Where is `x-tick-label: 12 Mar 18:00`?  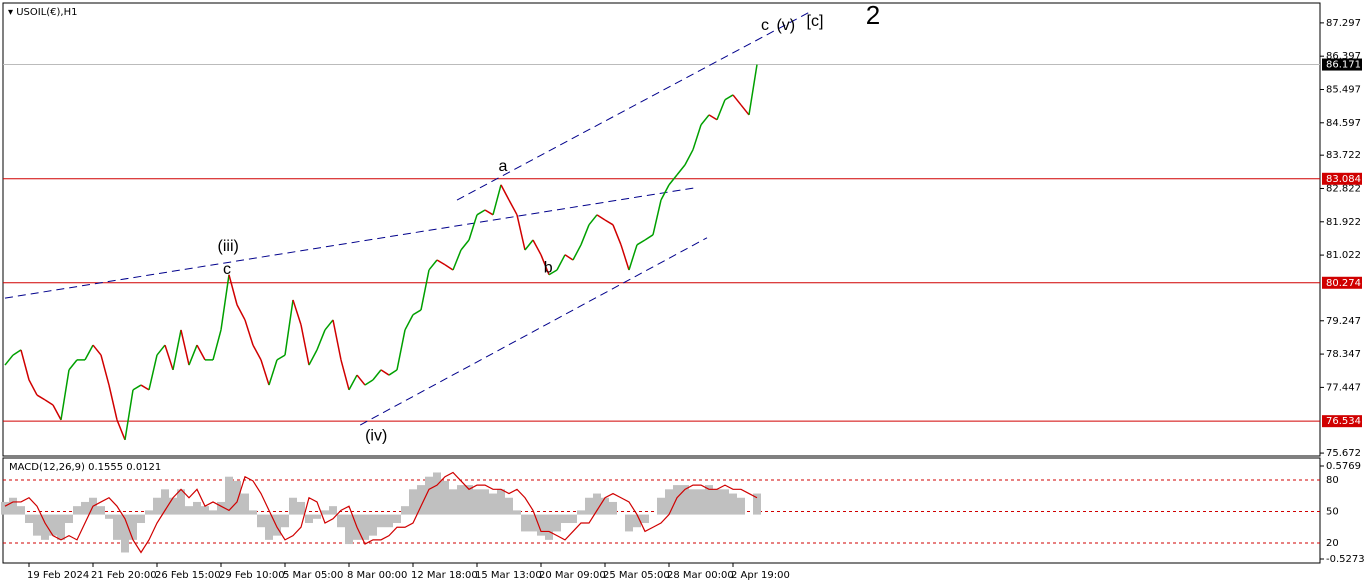
x-tick-label: 12 Mar 18:00 is located at coordinates (444, 575).